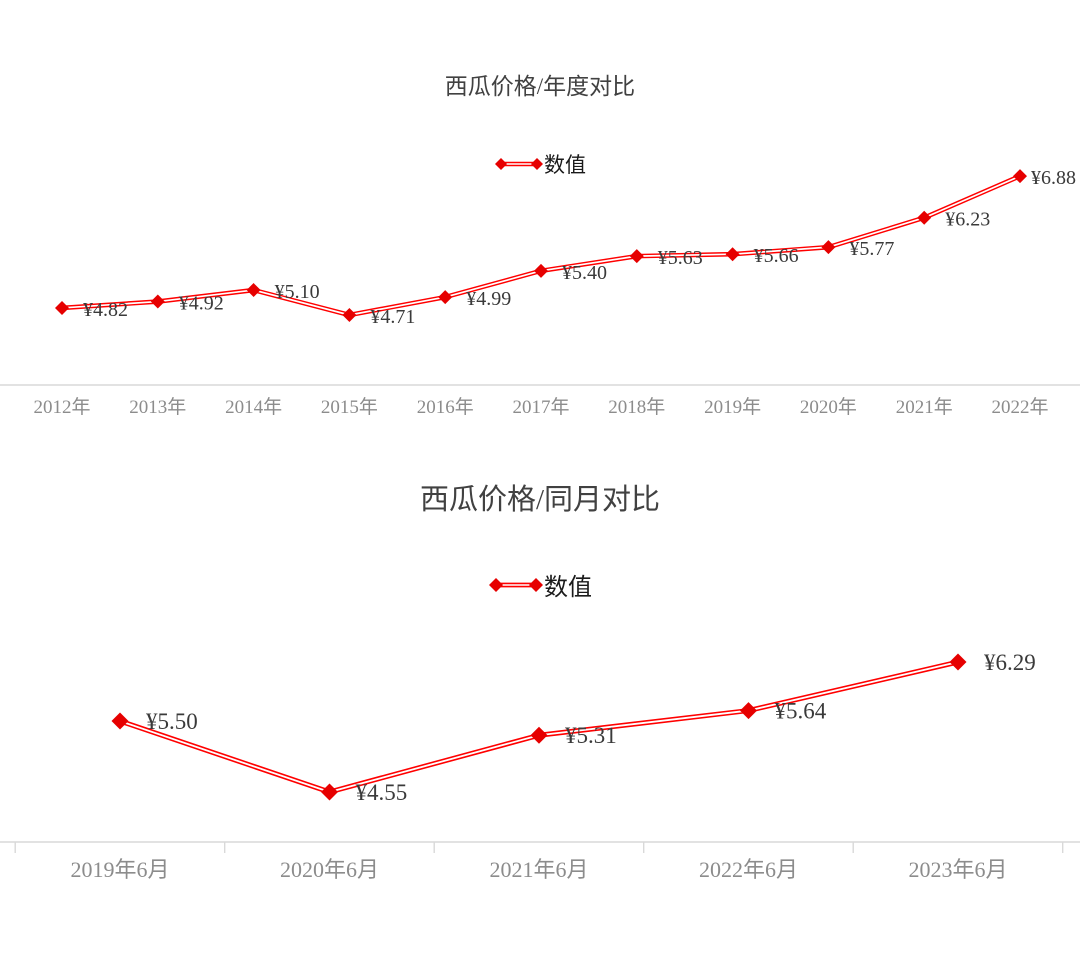 This screenshot has width=1080, height=954. I want to click on data-point-label: ¥4.71, so click(392, 317).